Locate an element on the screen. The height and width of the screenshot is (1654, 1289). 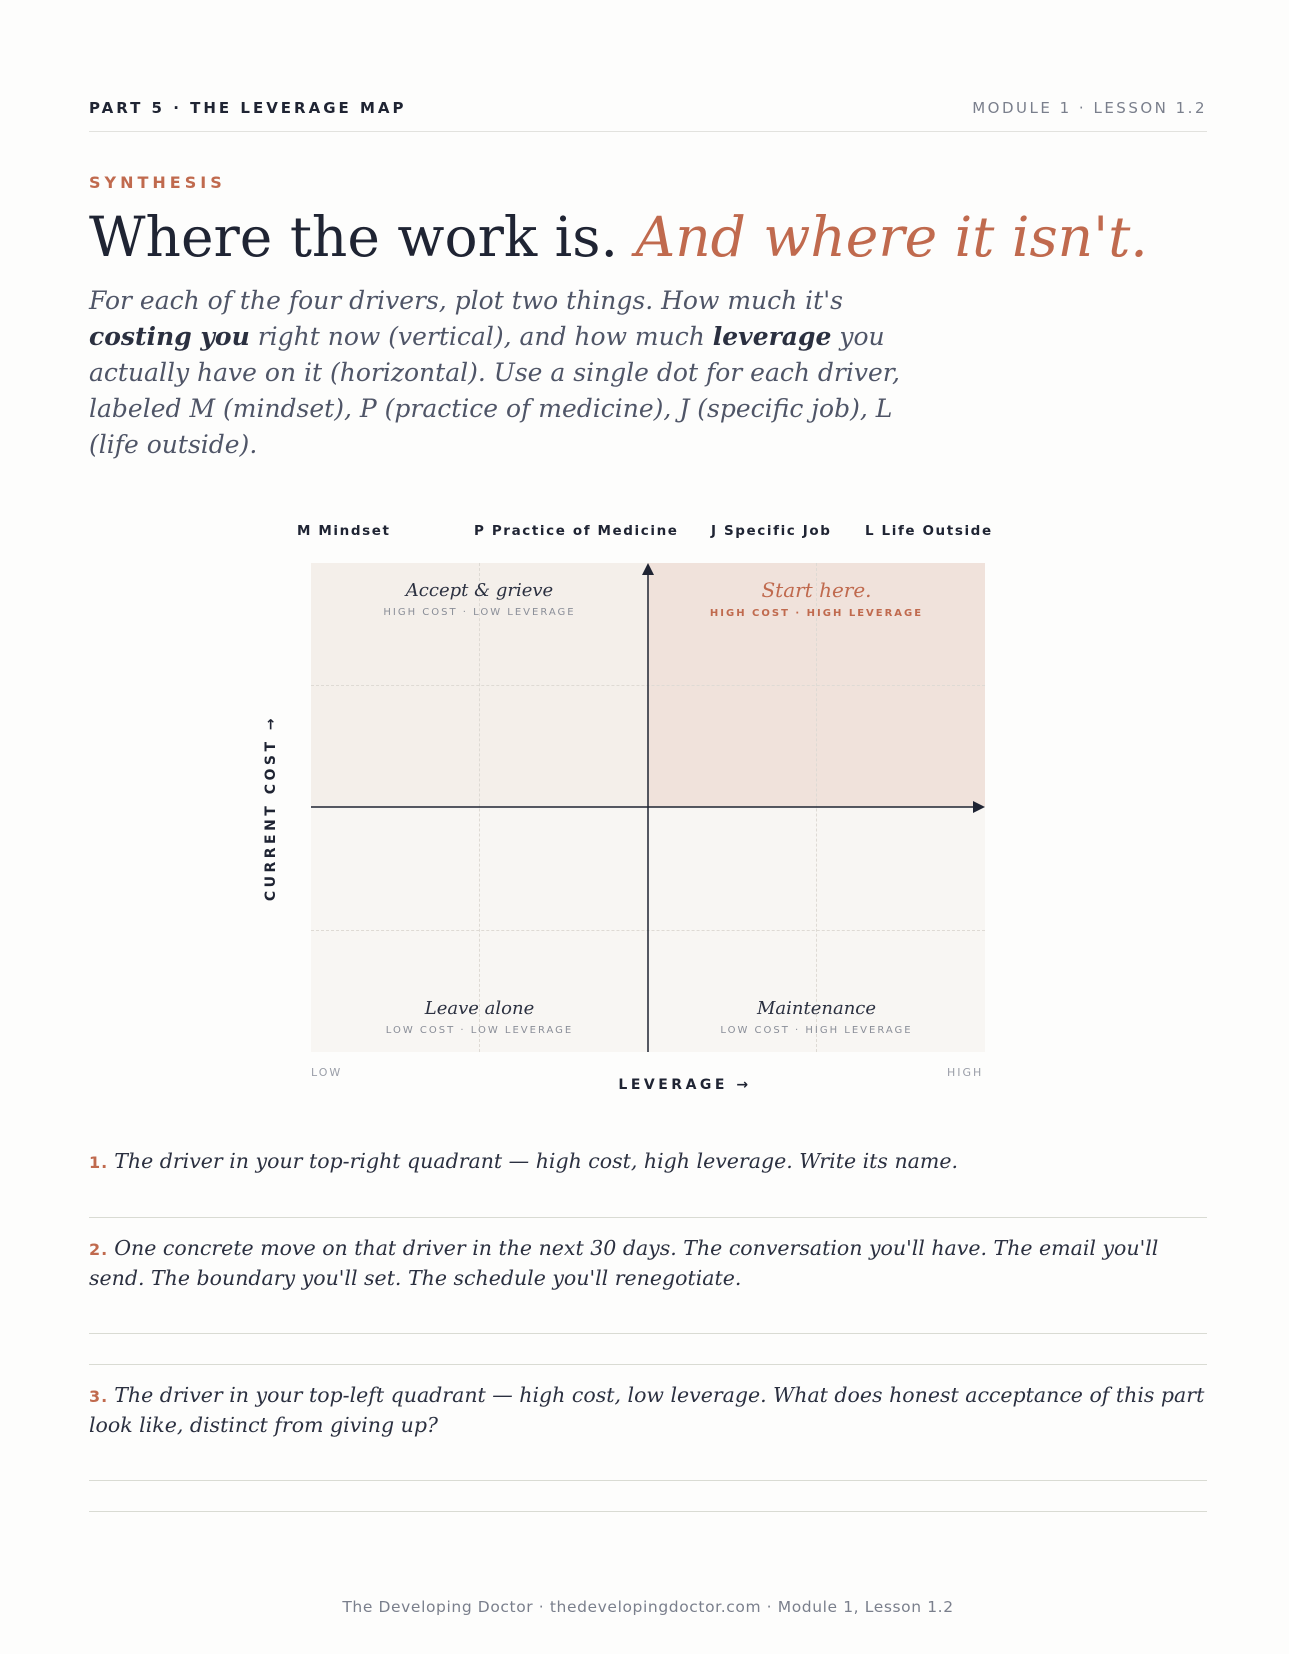
quadrant-label-accept: Accept & grieve HIGH COST · LOW LEVERAGE is located at coordinates (479, 599).